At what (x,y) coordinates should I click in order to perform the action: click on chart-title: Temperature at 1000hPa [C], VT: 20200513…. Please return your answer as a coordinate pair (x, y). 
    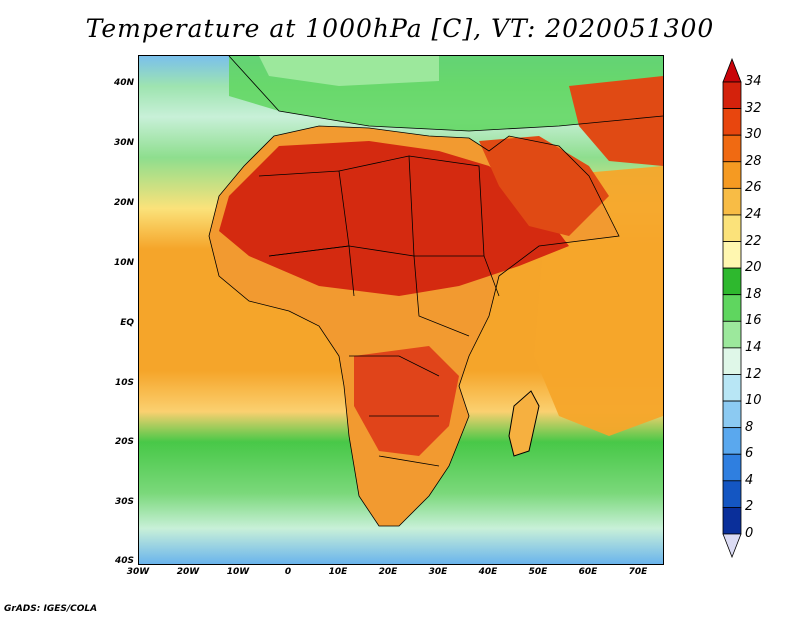
    Looking at the image, I should click on (400, 28).